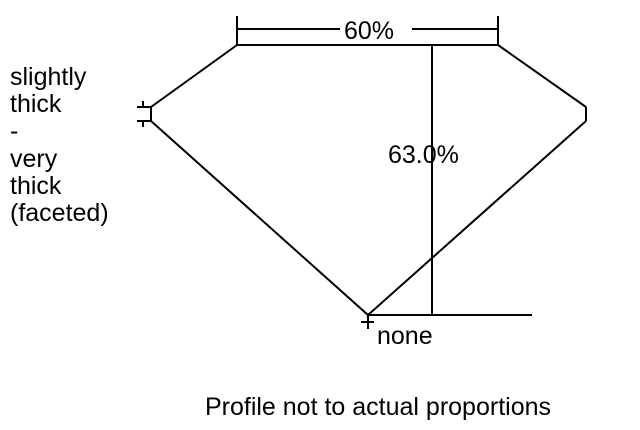 The height and width of the screenshot is (430, 640). Describe the element at coordinates (194, 76) in the screenshot. I see `crown-left` at that location.